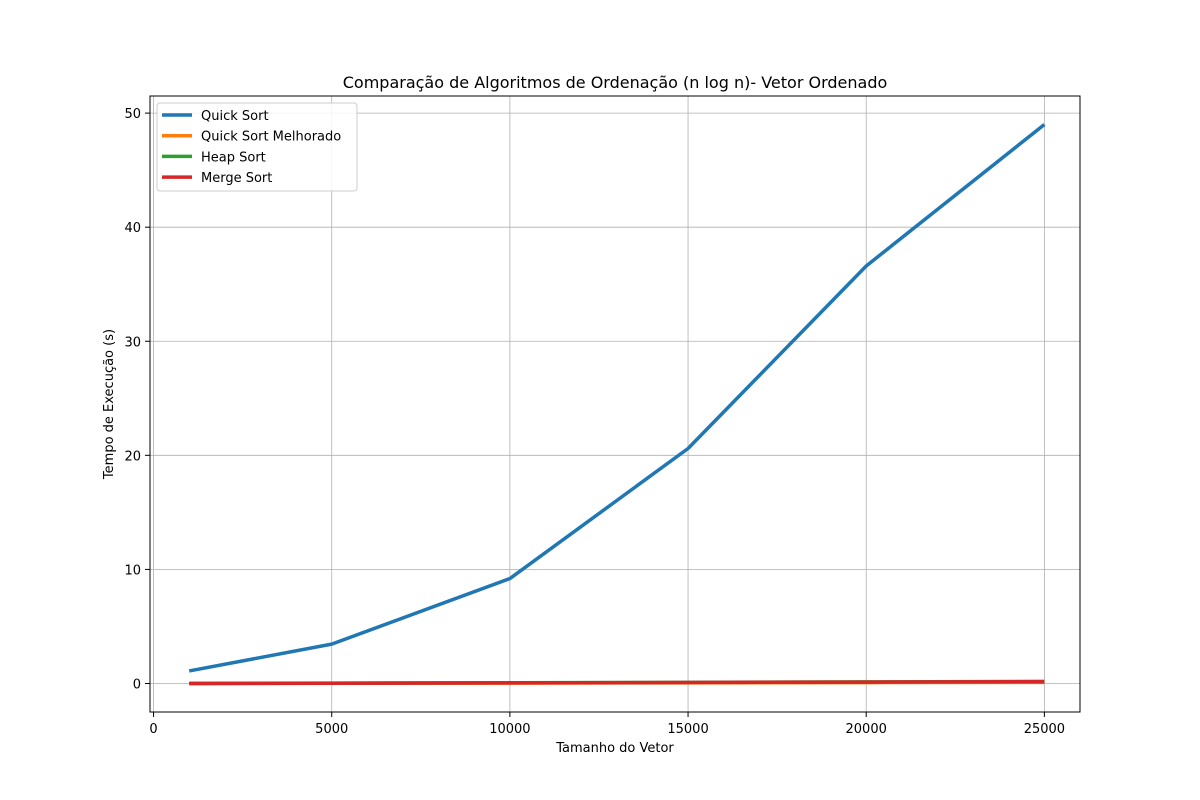 The height and width of the screenshot is (800, 1200). Describe the element at coordinates (233, 157) in the screenshot. I see `legend-label: Heap Sort` at that location.